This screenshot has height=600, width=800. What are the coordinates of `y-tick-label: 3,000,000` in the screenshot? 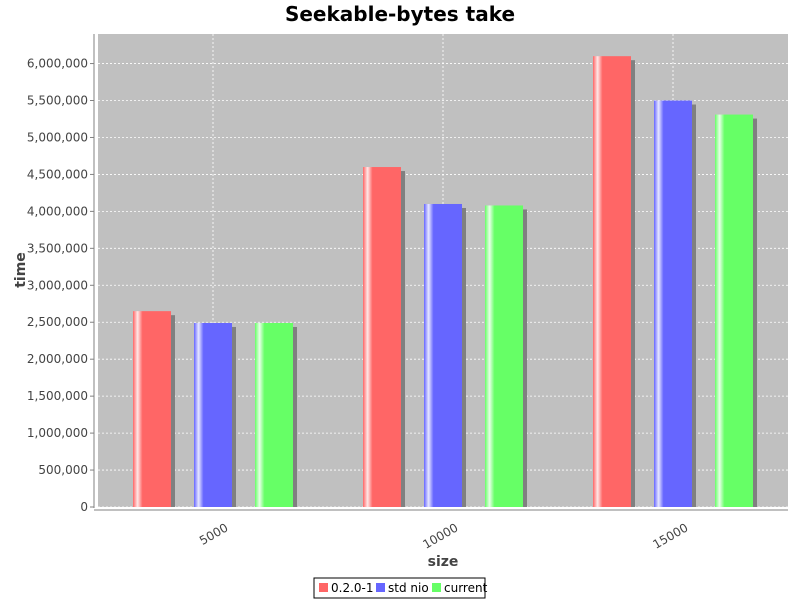 It's located at (57, 285).